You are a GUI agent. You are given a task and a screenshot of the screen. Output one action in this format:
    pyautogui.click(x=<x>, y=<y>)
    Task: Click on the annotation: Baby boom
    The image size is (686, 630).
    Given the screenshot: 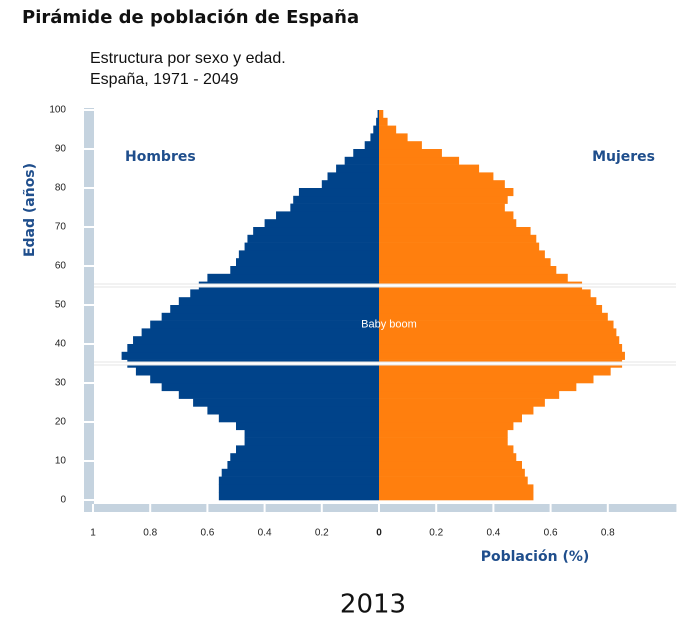 What is the action you would take?
    pyautogui.click(x=389, y=324)
    